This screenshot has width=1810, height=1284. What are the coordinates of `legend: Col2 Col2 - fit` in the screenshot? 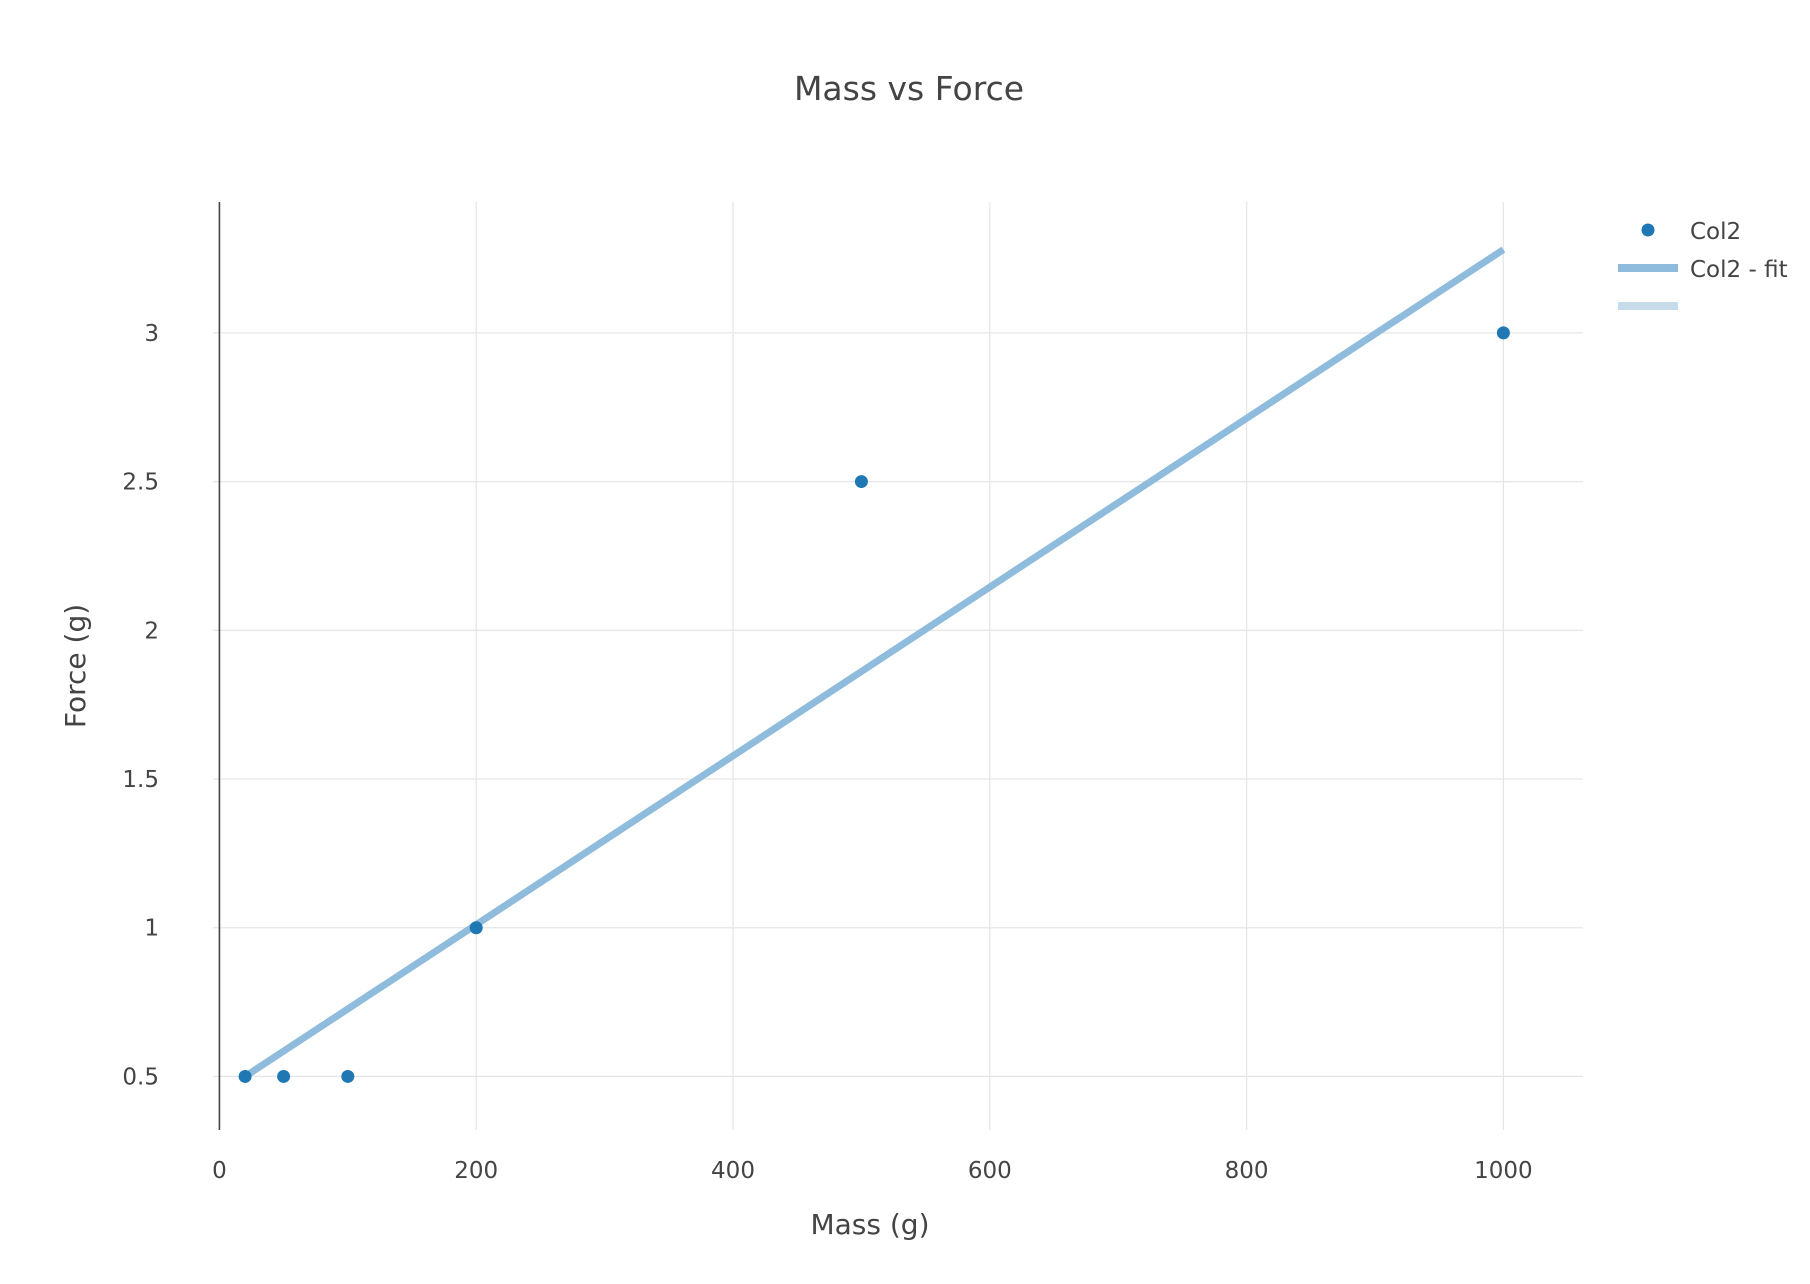 It's located at (1703, 264).